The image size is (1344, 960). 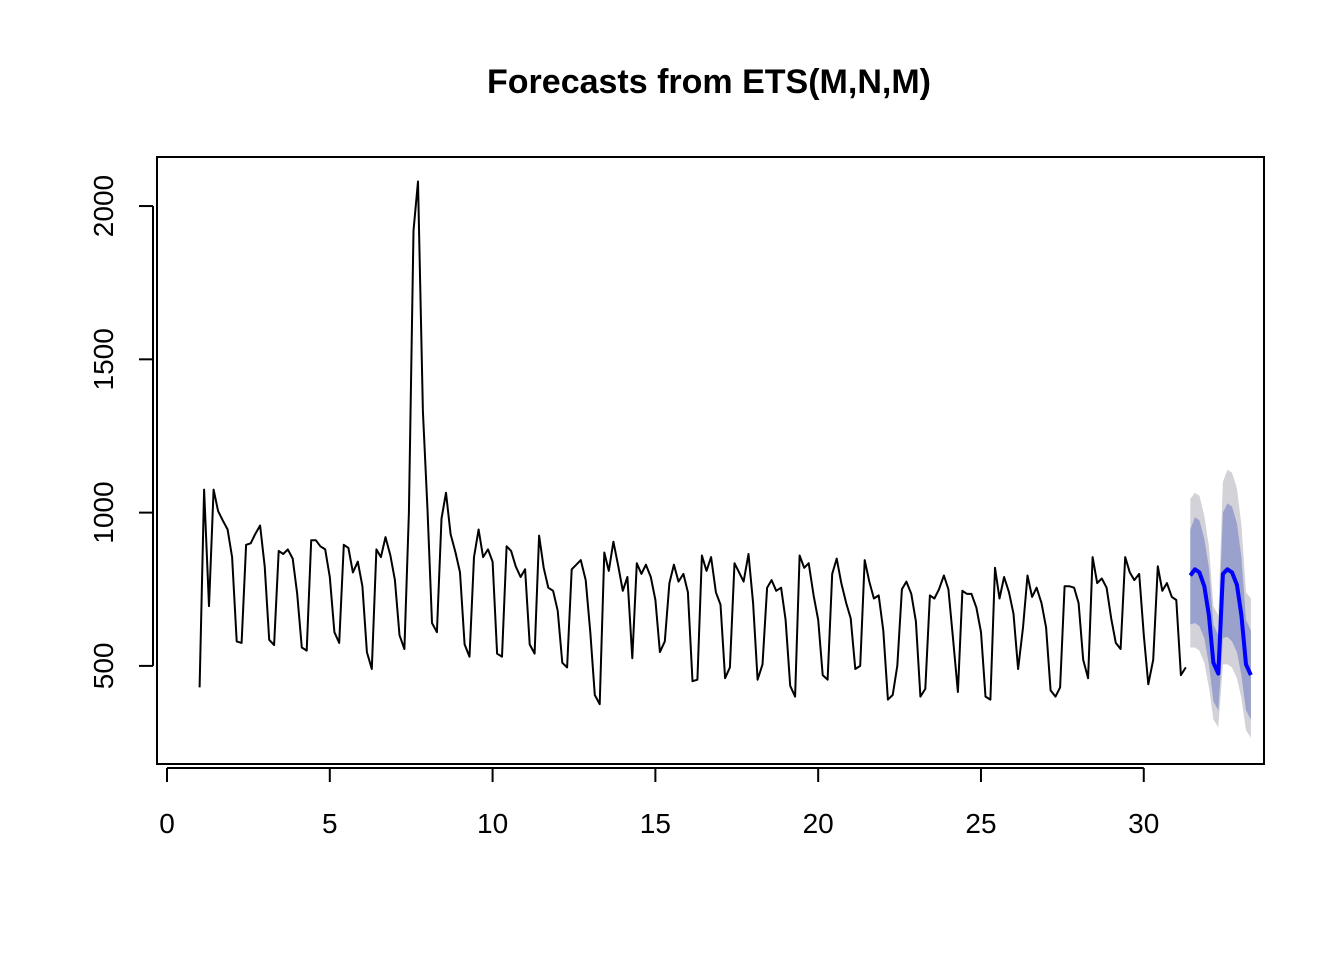 I want to click on x-axis: 0 5 10 15 20 25 30, so click(x=659, y=803).